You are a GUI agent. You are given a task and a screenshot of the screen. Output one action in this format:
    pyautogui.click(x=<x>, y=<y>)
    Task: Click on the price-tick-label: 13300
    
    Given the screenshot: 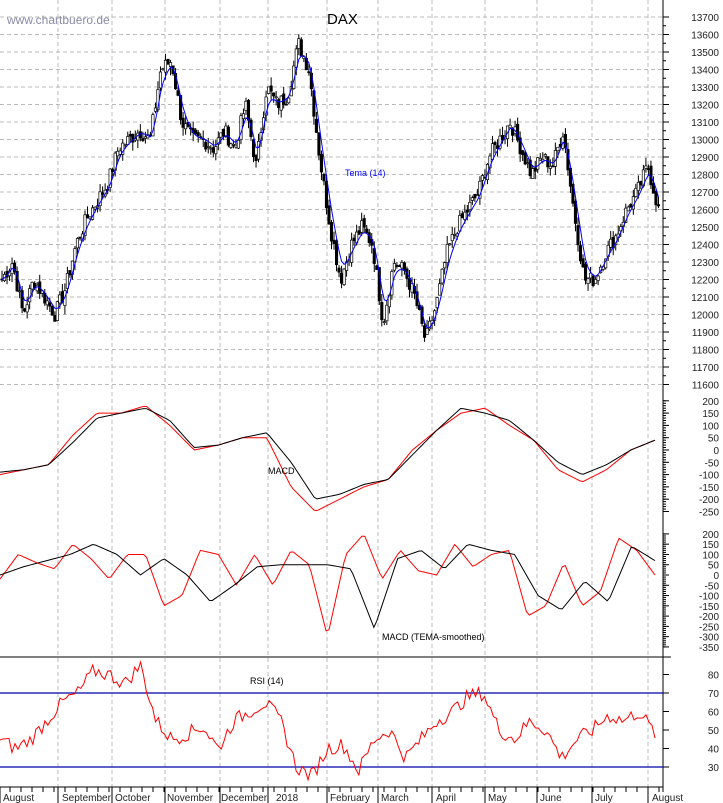 What is the action you would take?
    pyautogui.click(x=705, y=88)
    